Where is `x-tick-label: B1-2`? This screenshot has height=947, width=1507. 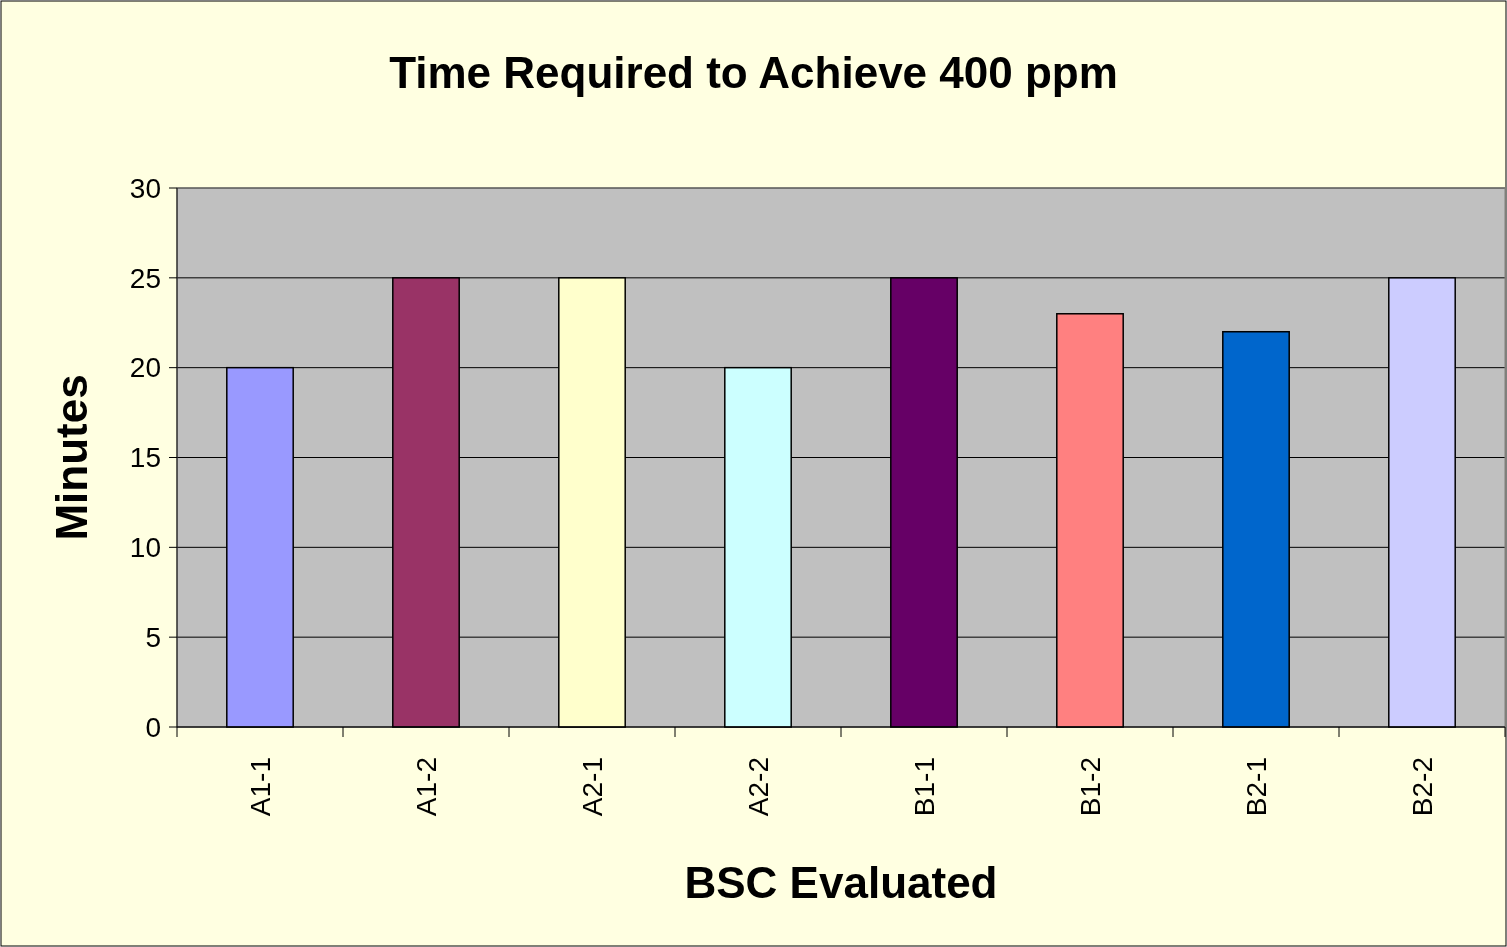 x-tick-label: B1-2 is located at coordinates (1090, 787).